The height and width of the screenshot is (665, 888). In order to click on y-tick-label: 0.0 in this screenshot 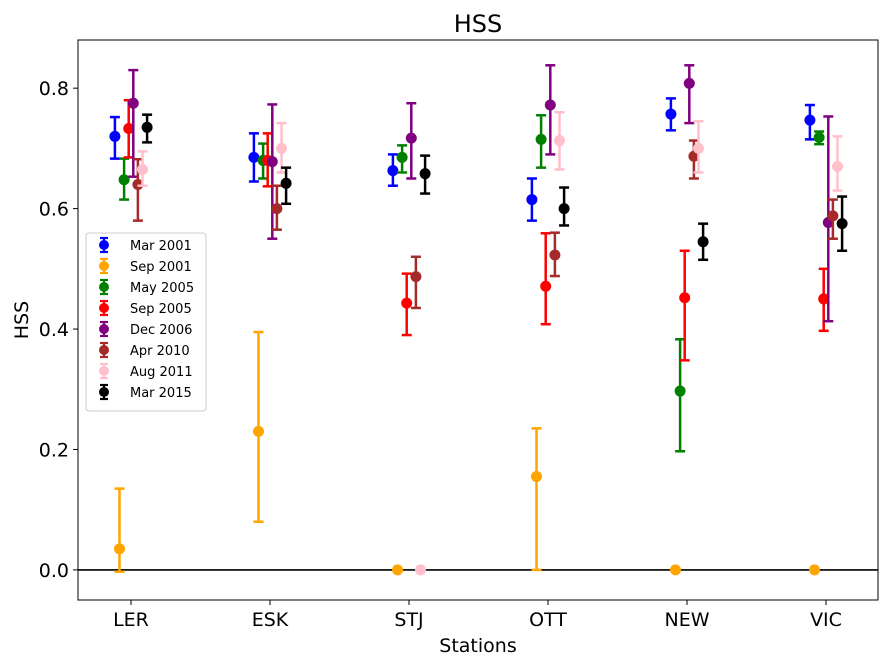, I will do `click(54, 571)`.